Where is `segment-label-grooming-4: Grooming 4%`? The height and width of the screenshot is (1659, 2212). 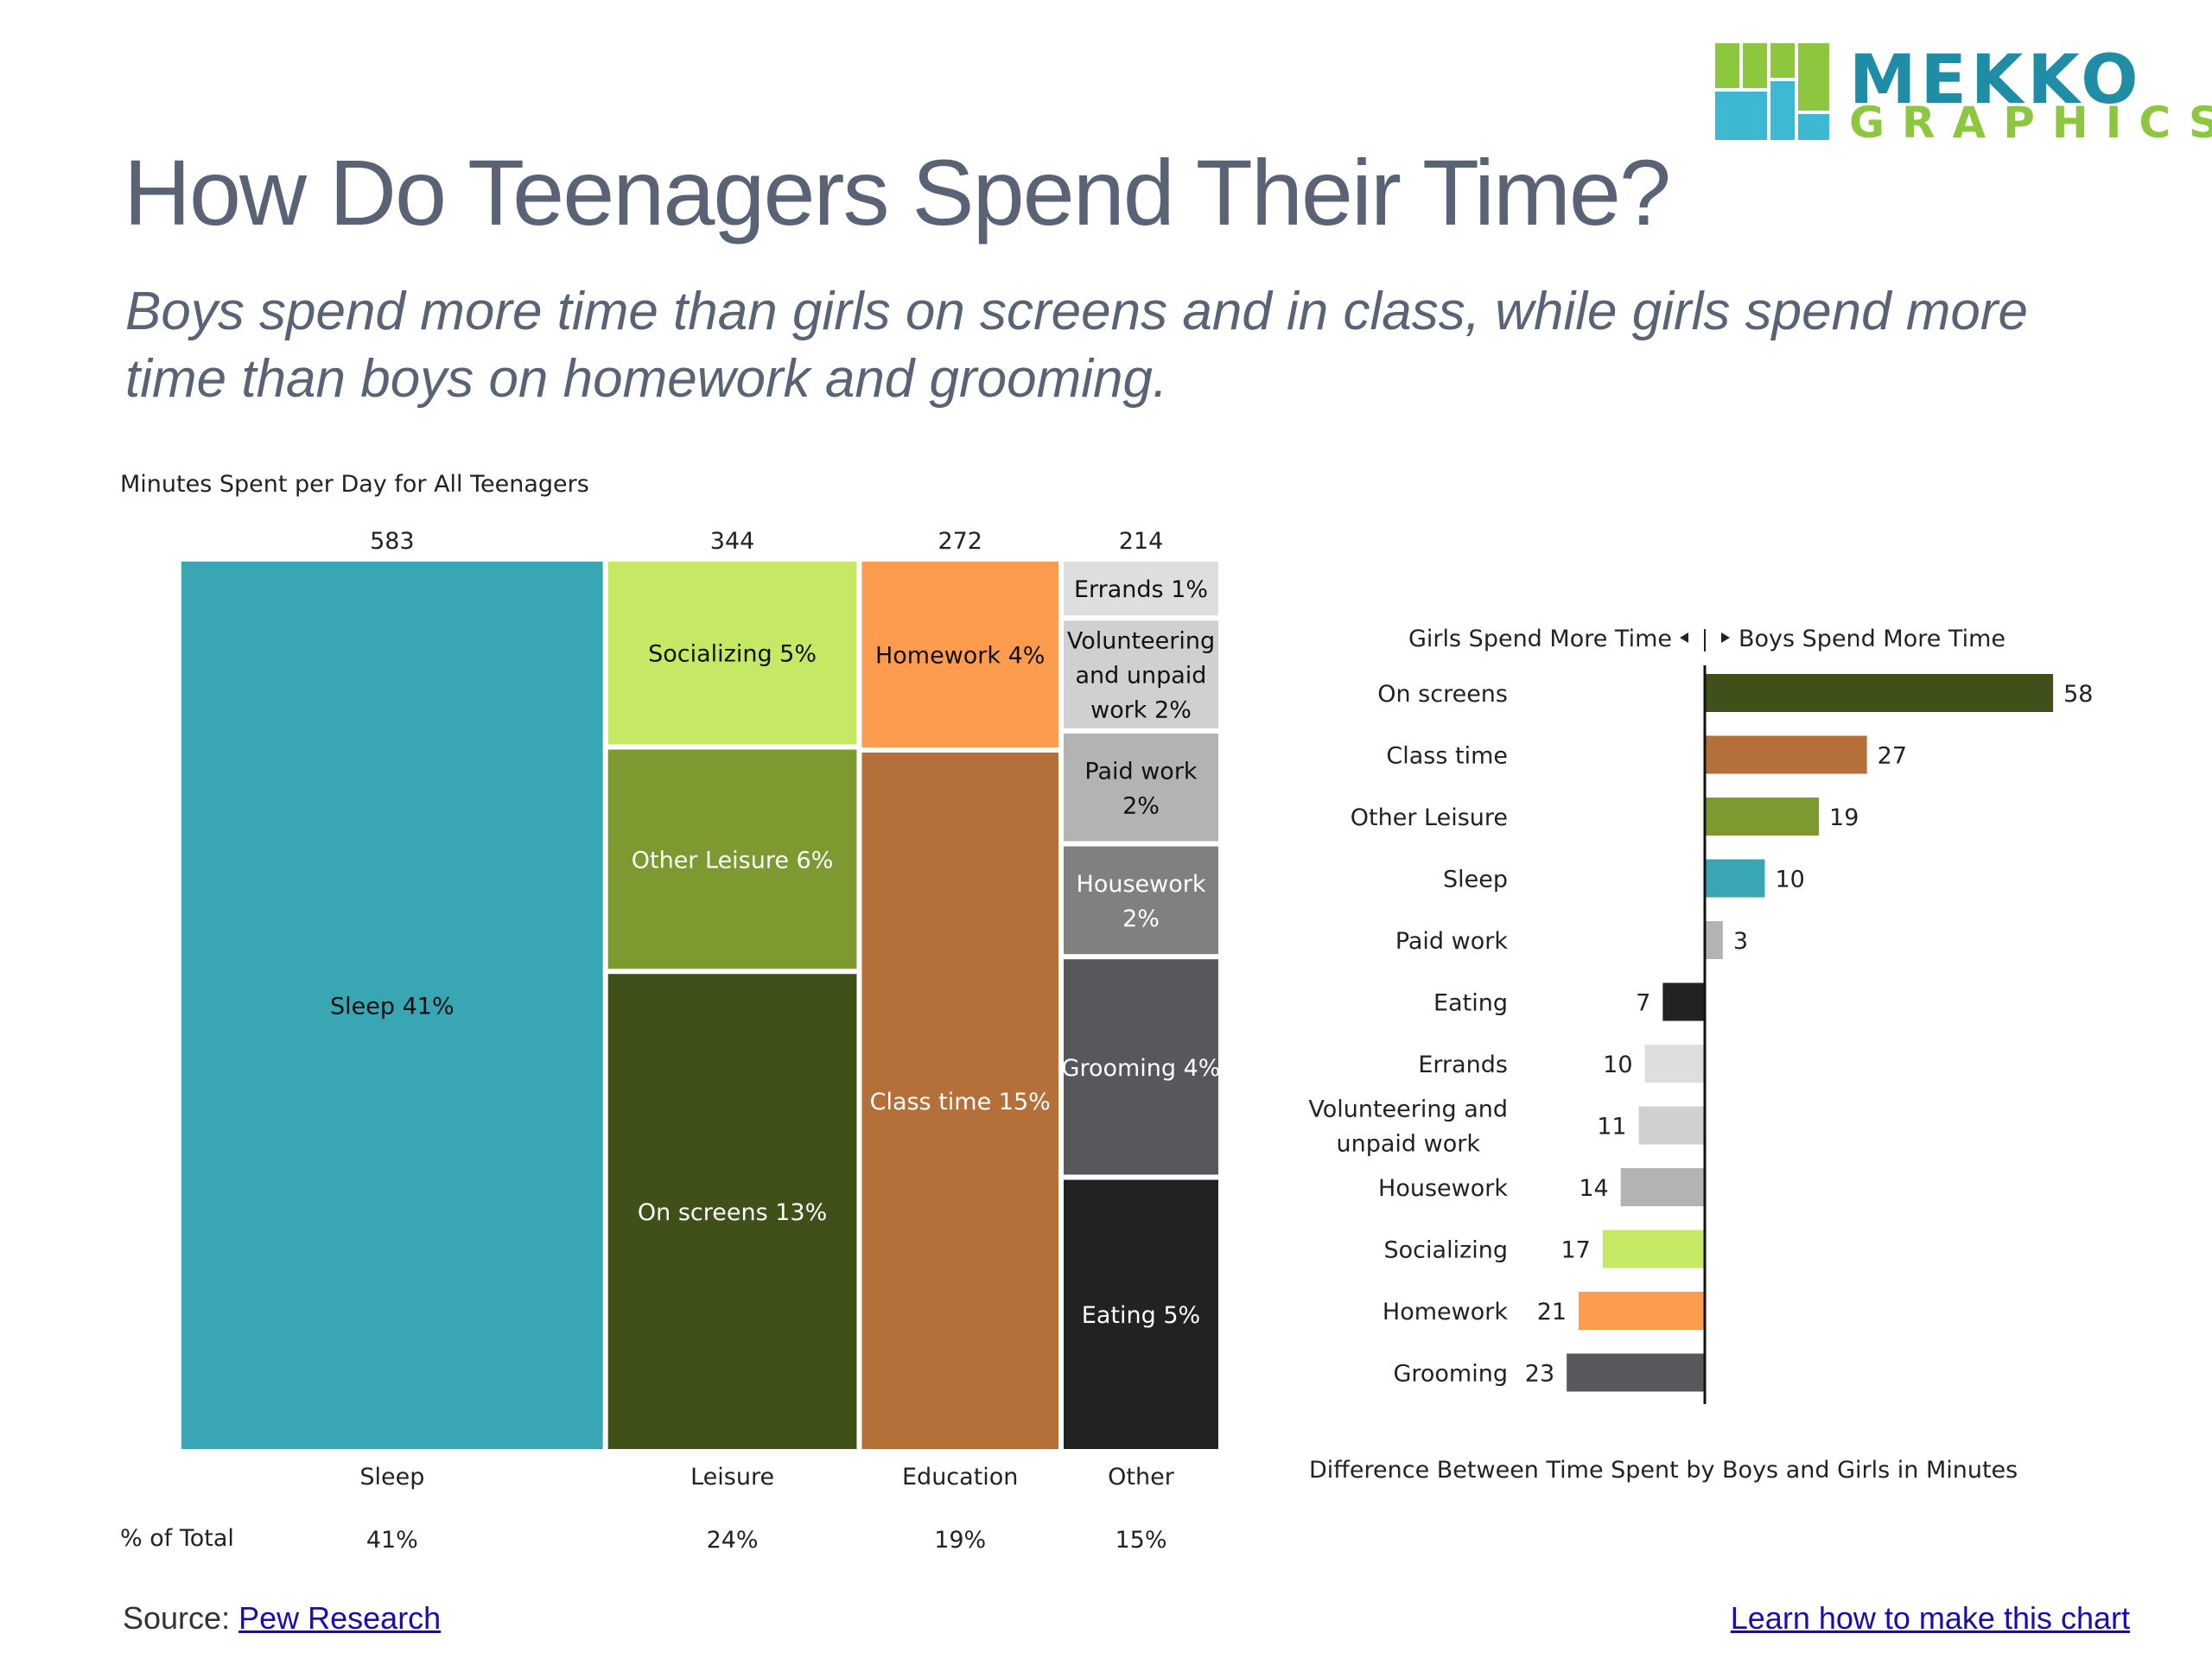
segment-label-grooming-4: Grooming 4% is located at coordinates (1141, 1068).